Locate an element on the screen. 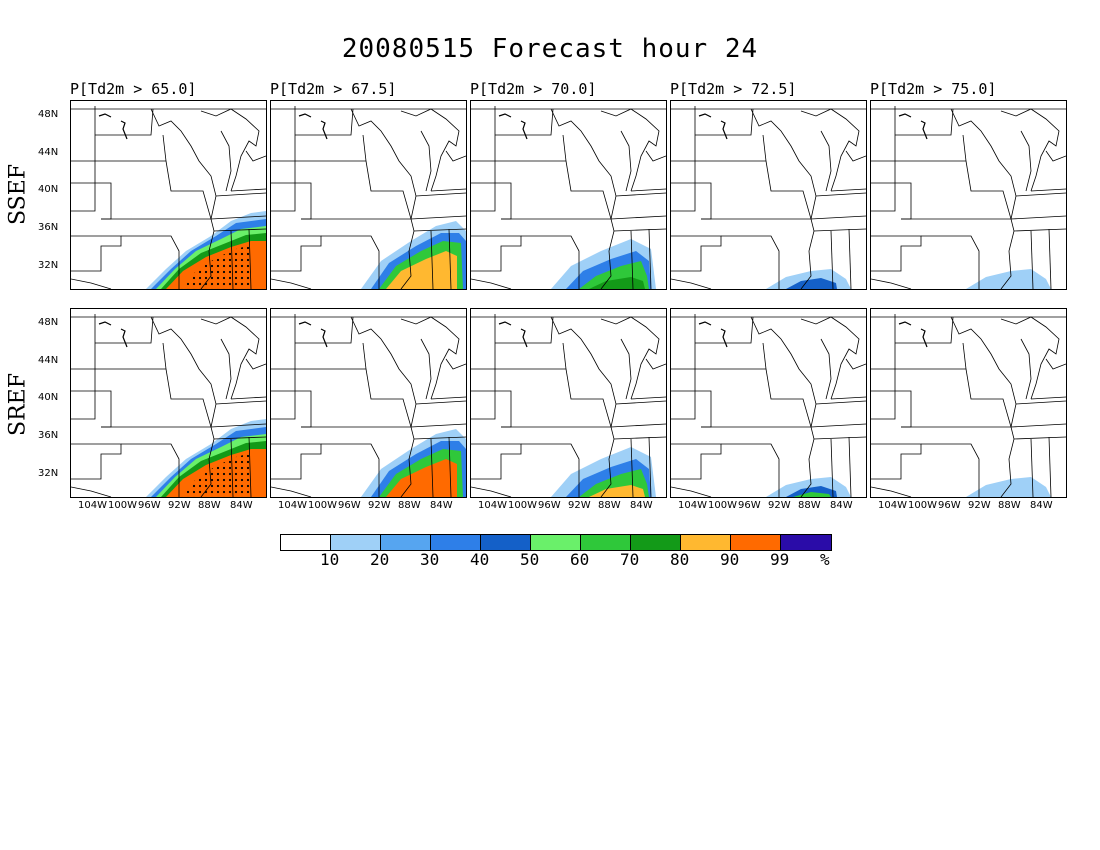  colorbar-label: 99 is located at coordinates (780, 559).